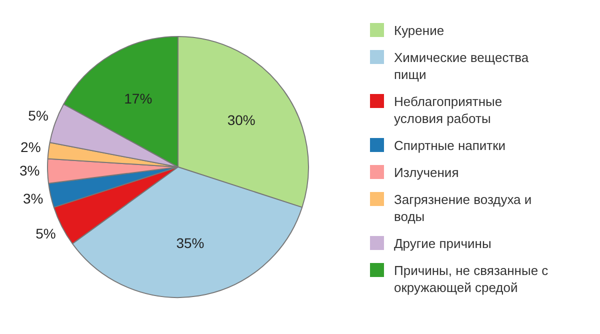 This screenshot has height=334, width=600. I want to click on legend-label: Курение, so click(420, 30).